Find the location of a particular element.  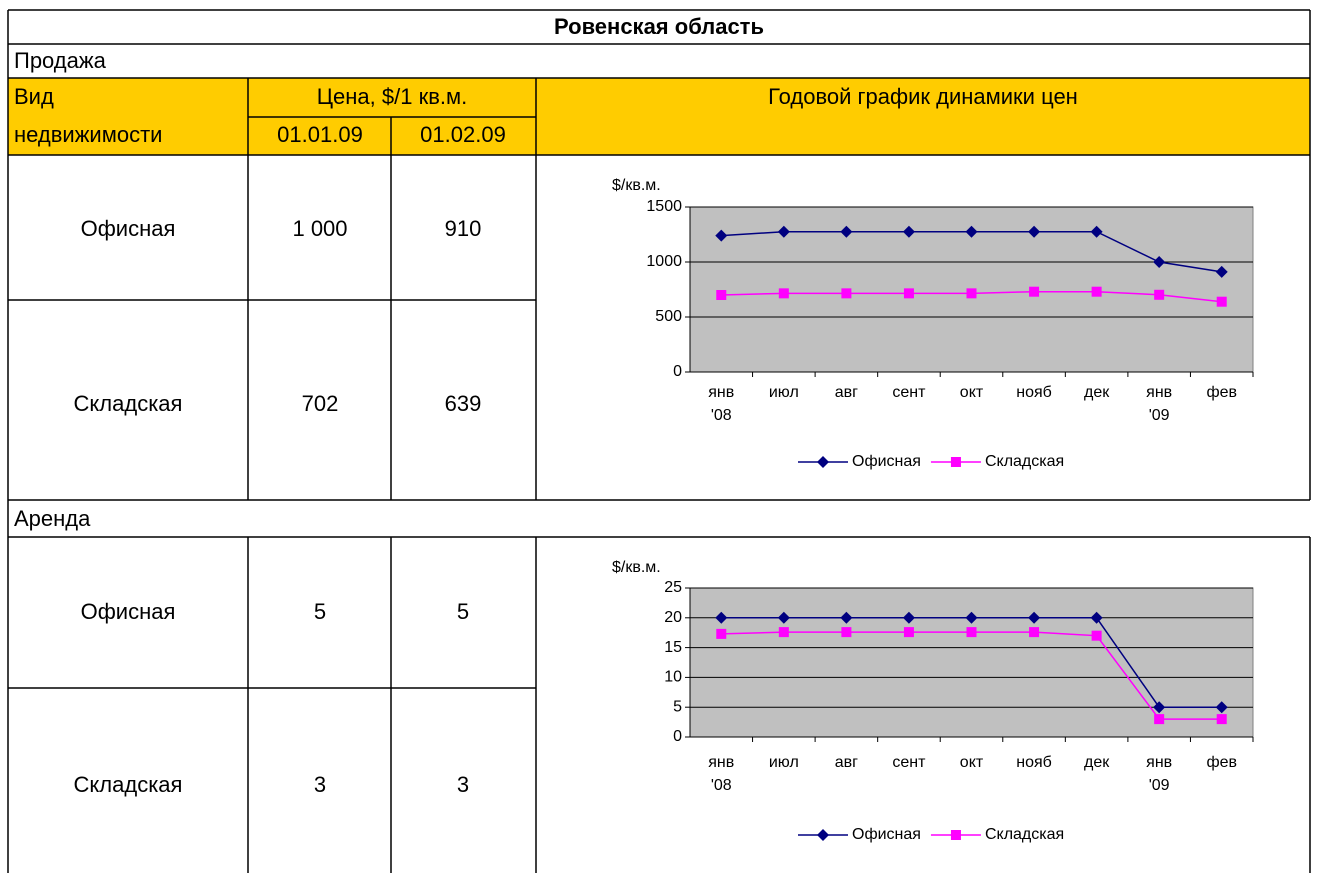

x-tick-label: июл is located at coordinates (783, 762).